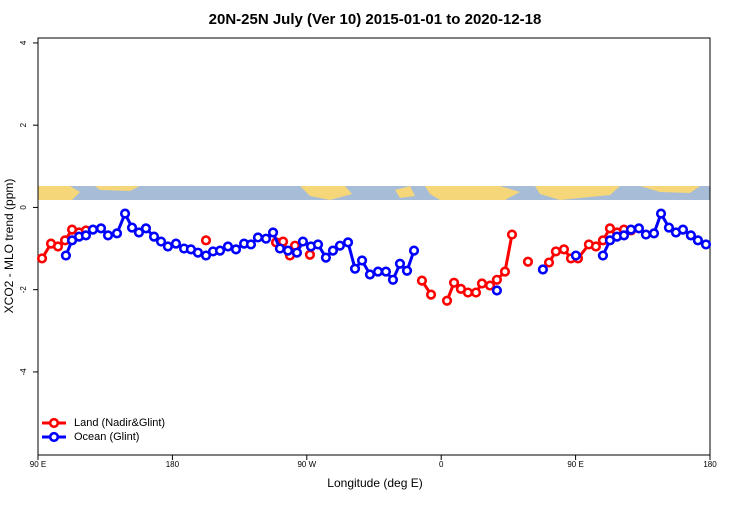  Describe the element at coordinates (374, 483) in the screenshot. I see `x-axis-label: Longitude (deg E)` at that location.